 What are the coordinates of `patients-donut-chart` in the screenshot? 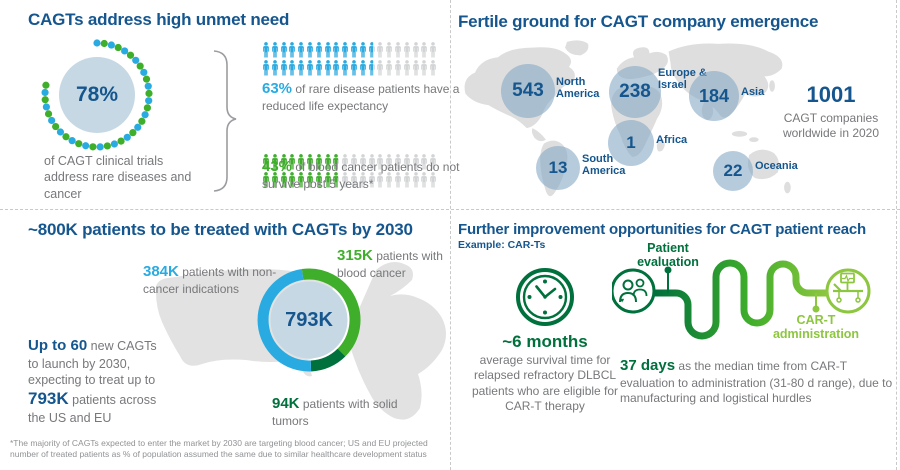 It's located at (309, 320).